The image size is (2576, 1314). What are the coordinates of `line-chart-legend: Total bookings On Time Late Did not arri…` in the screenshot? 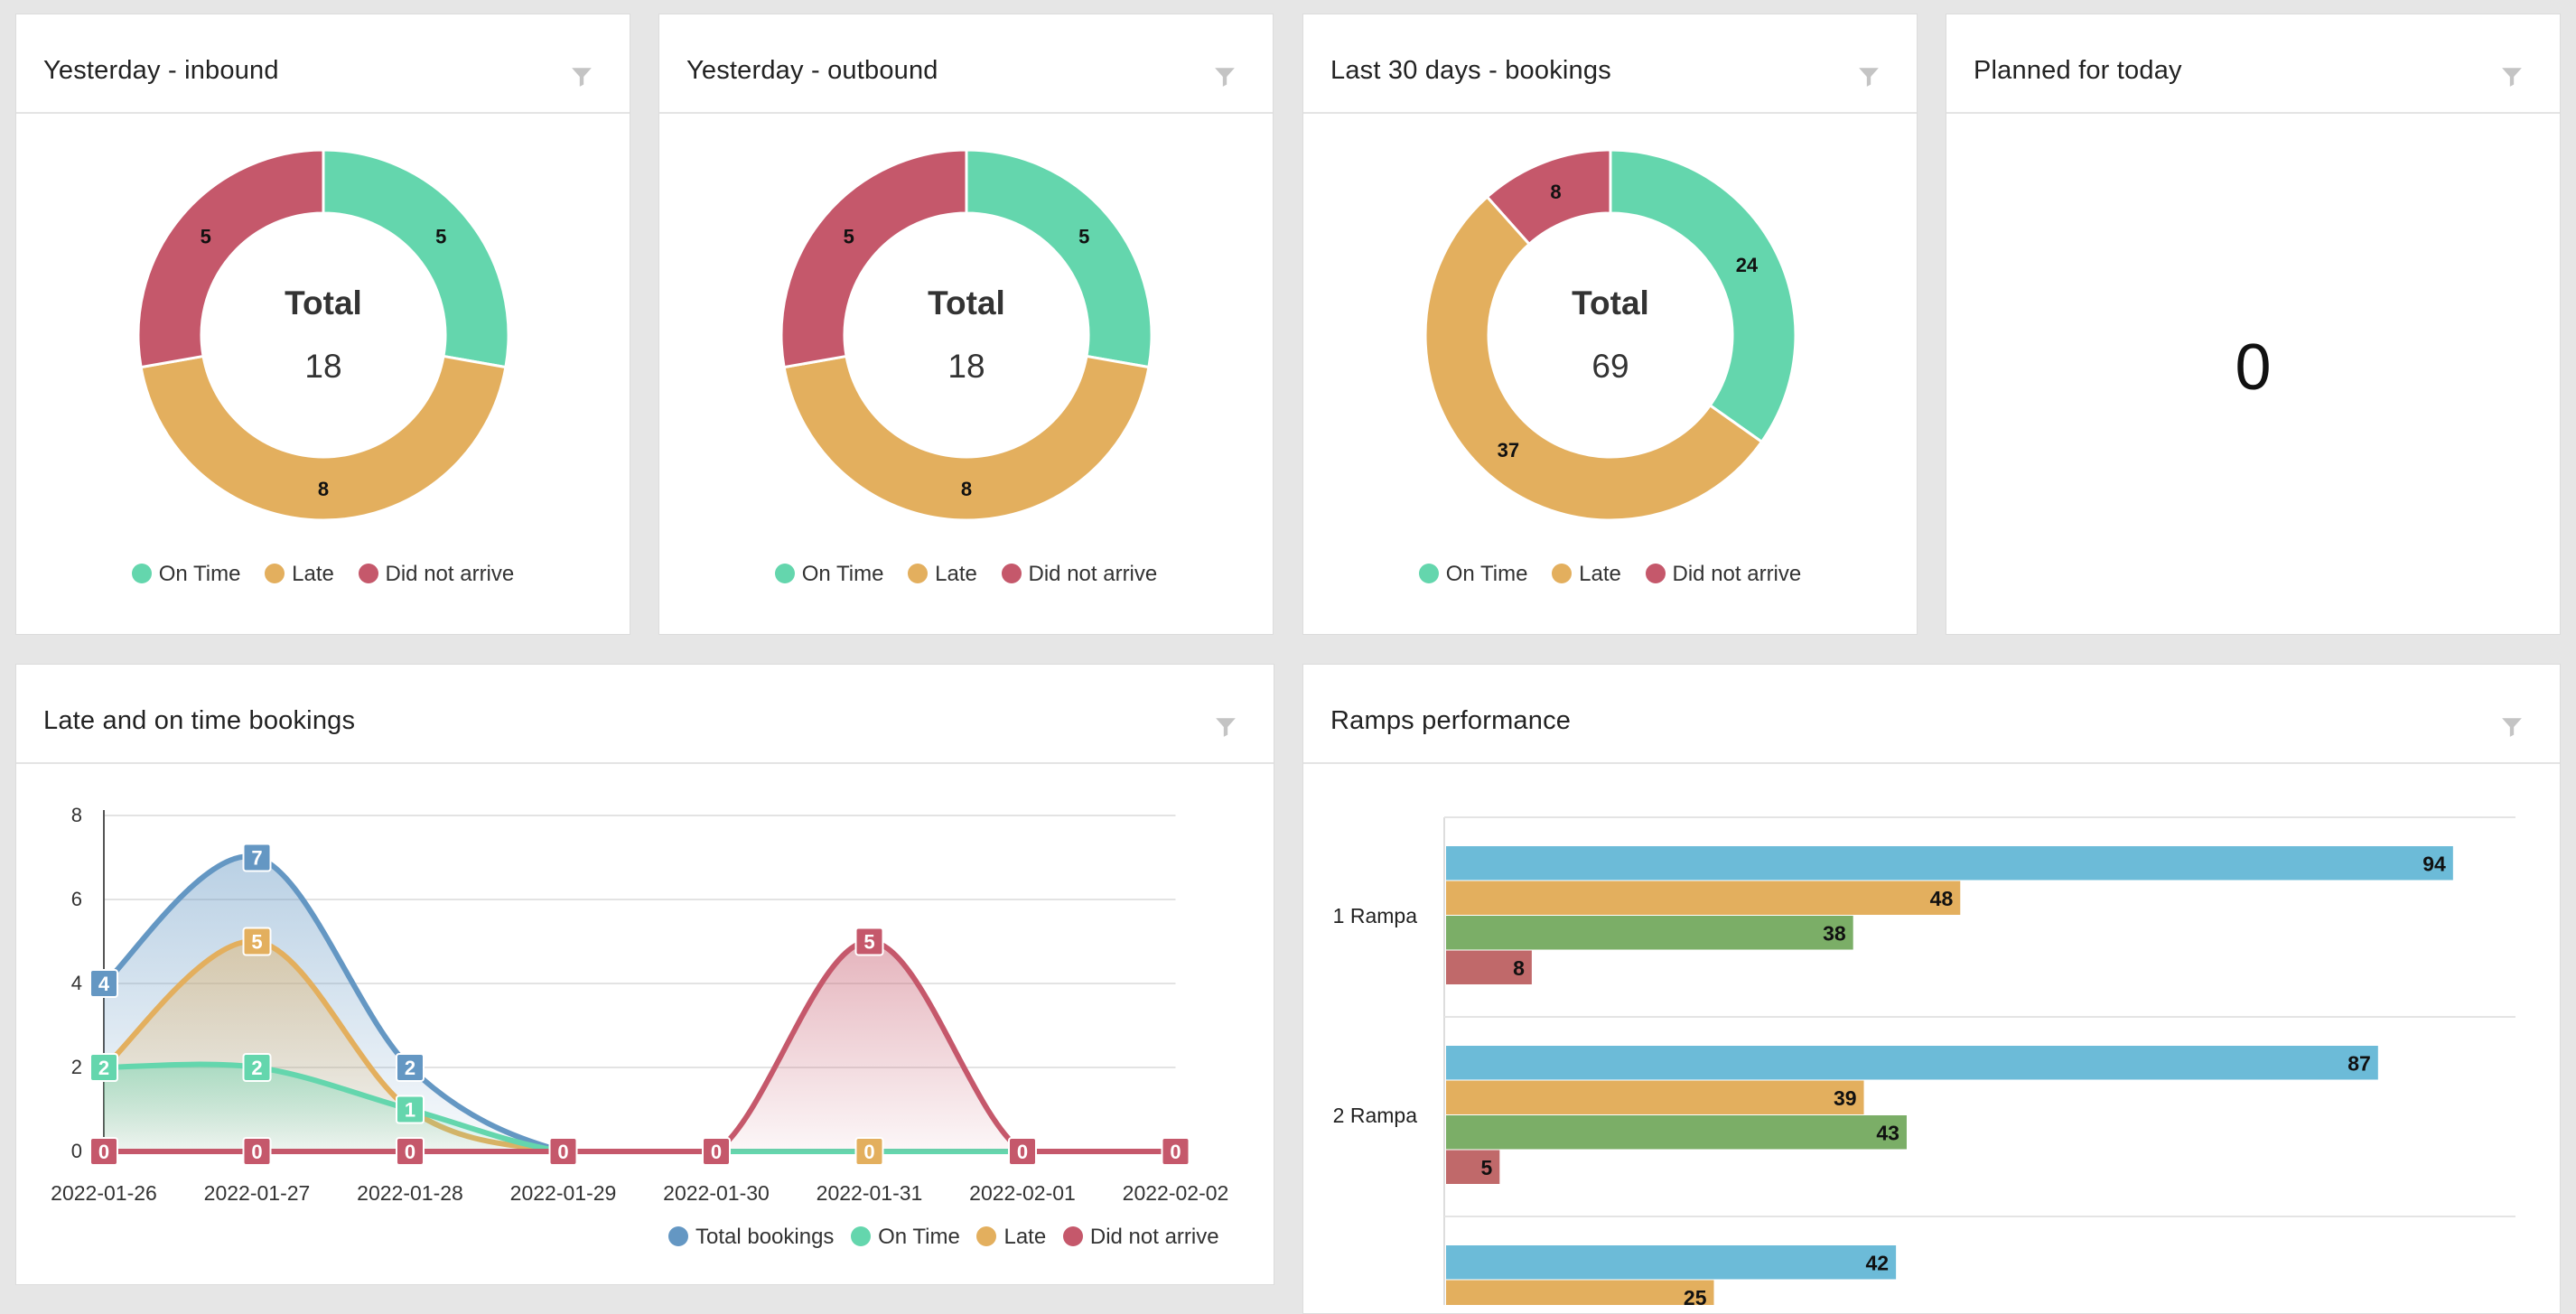 It's located at (944, 1237).